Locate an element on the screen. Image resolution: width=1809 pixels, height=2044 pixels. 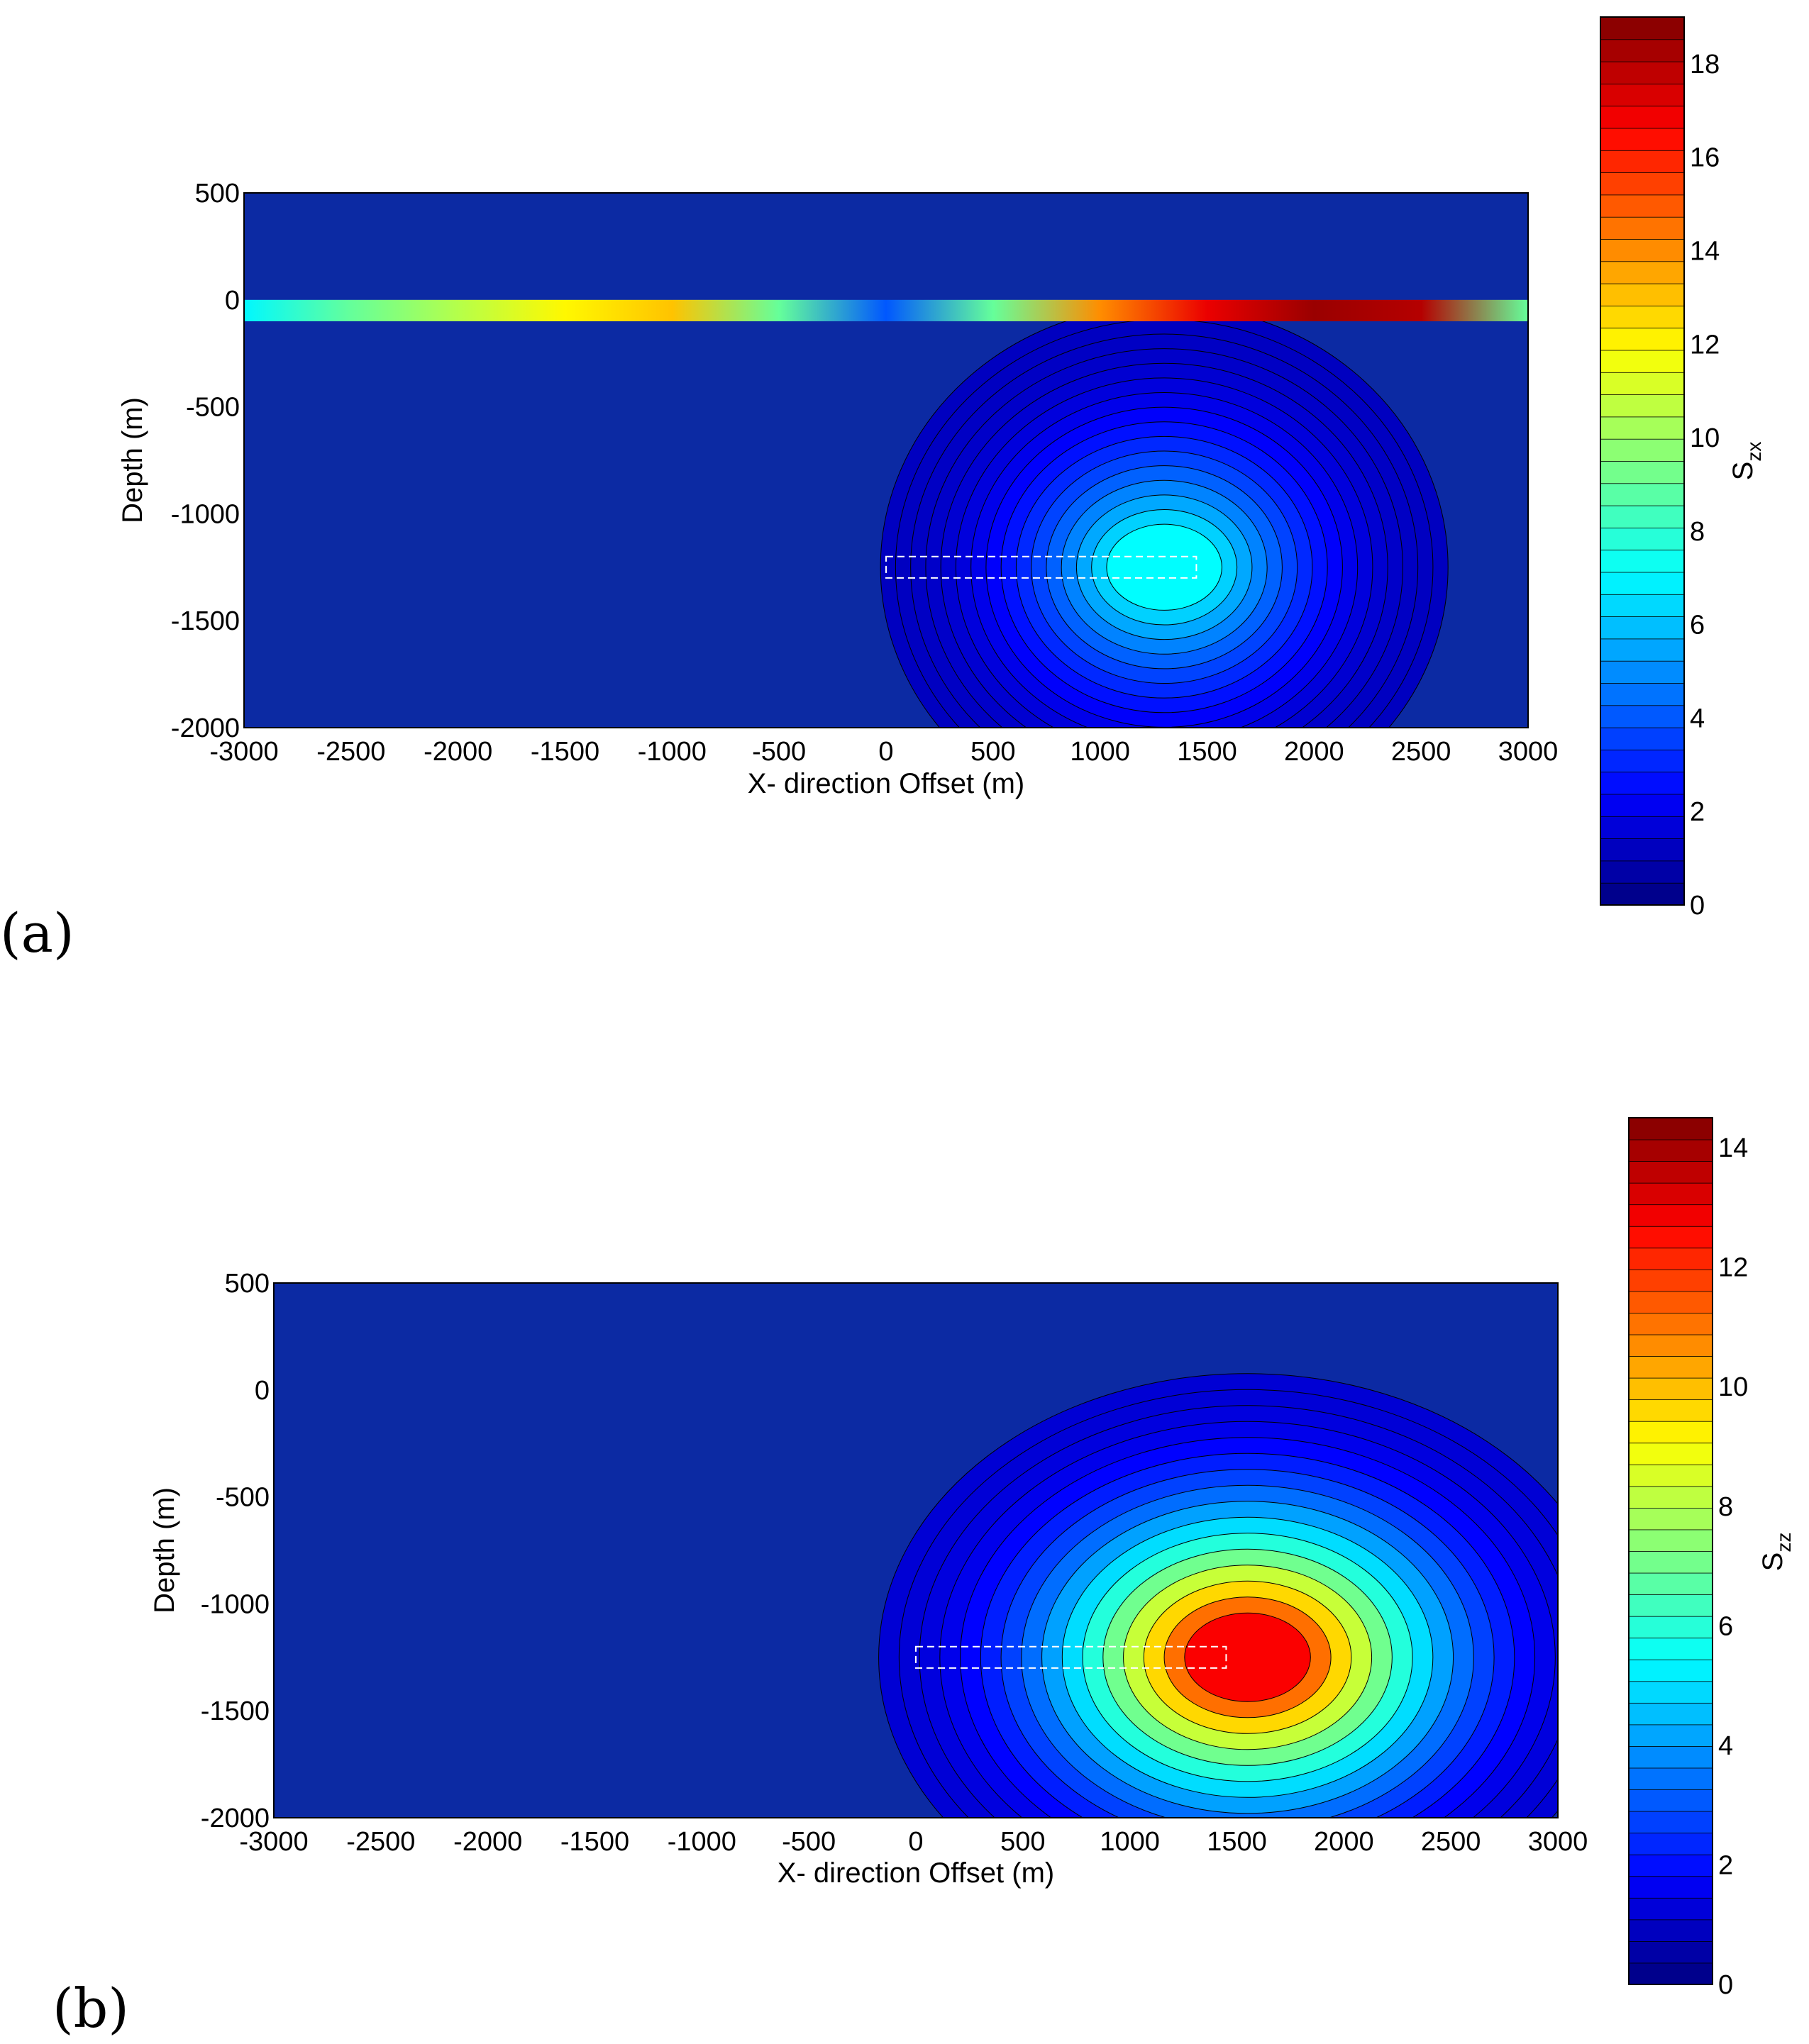
colorbar-tick-b-1: 2 is located at coordinates (1726, 1865).